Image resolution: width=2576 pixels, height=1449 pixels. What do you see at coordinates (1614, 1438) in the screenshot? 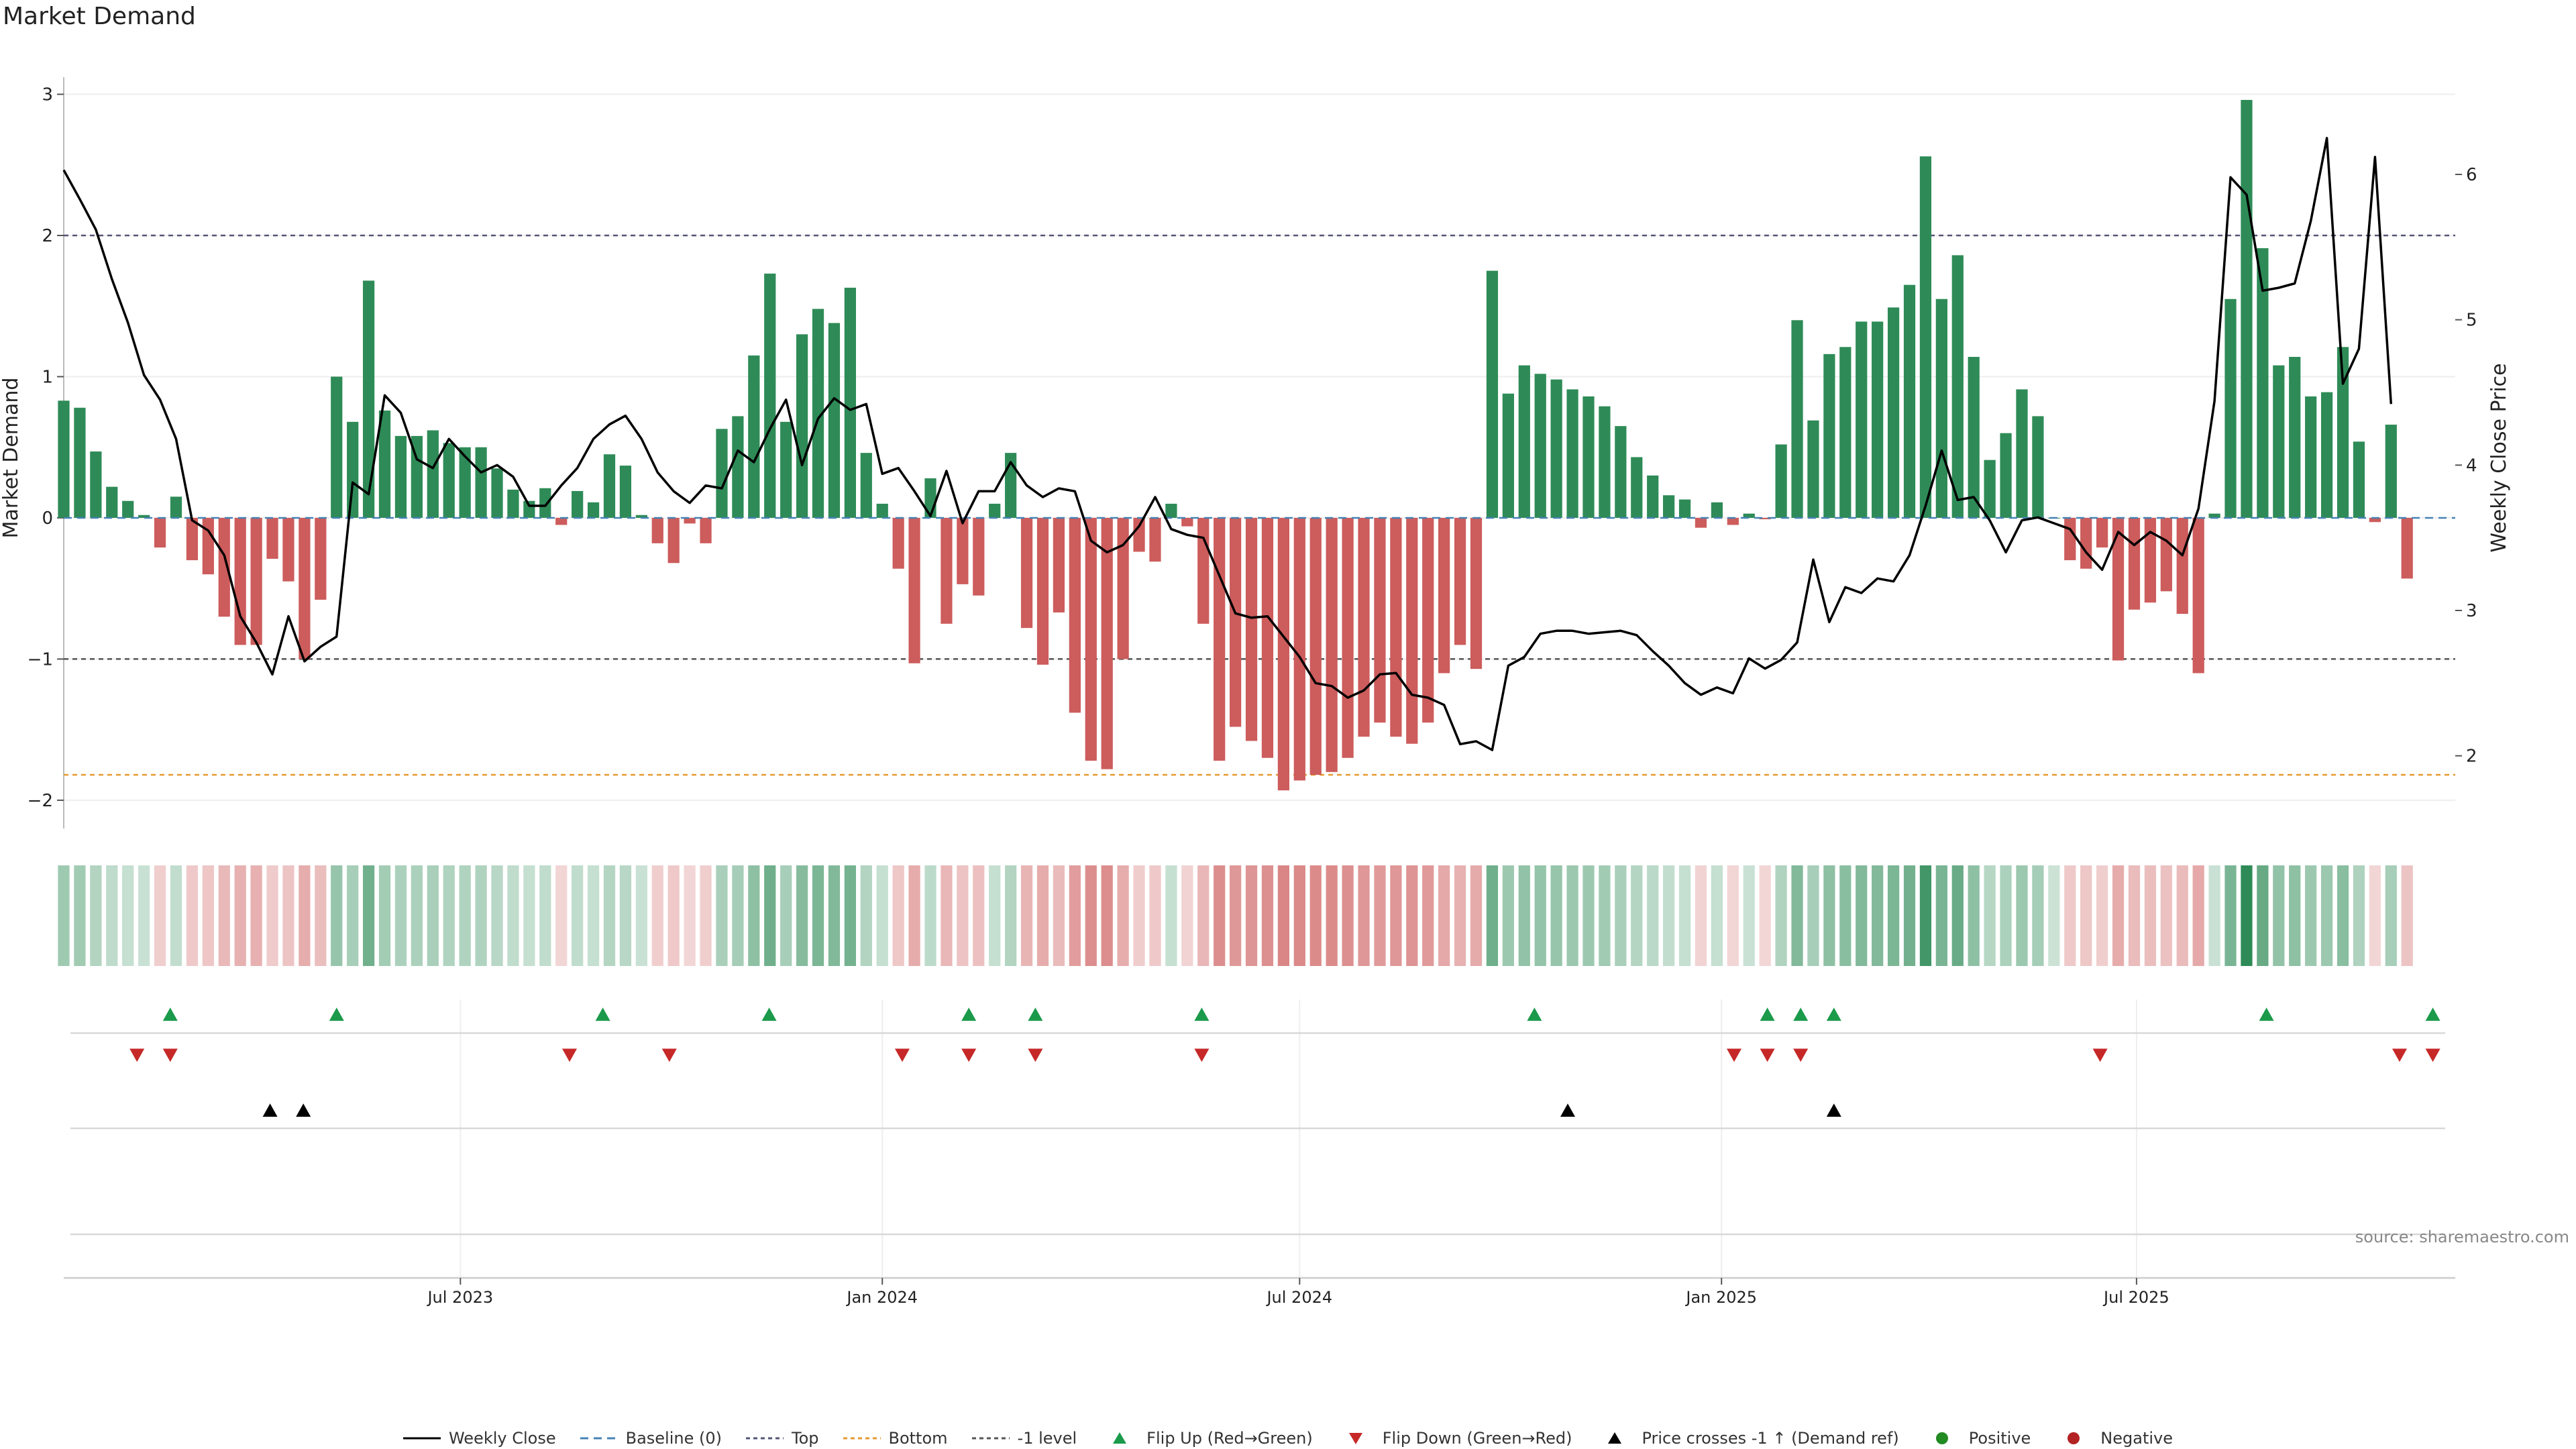
I see `legend-price-cross-symbol` at bounding box center [1614, 1438].